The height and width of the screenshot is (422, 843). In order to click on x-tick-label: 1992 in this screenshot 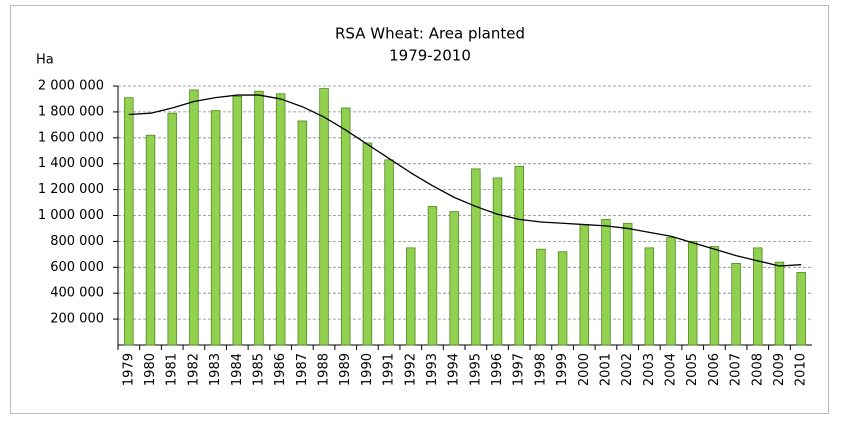, I will do `click(410, 369)`.